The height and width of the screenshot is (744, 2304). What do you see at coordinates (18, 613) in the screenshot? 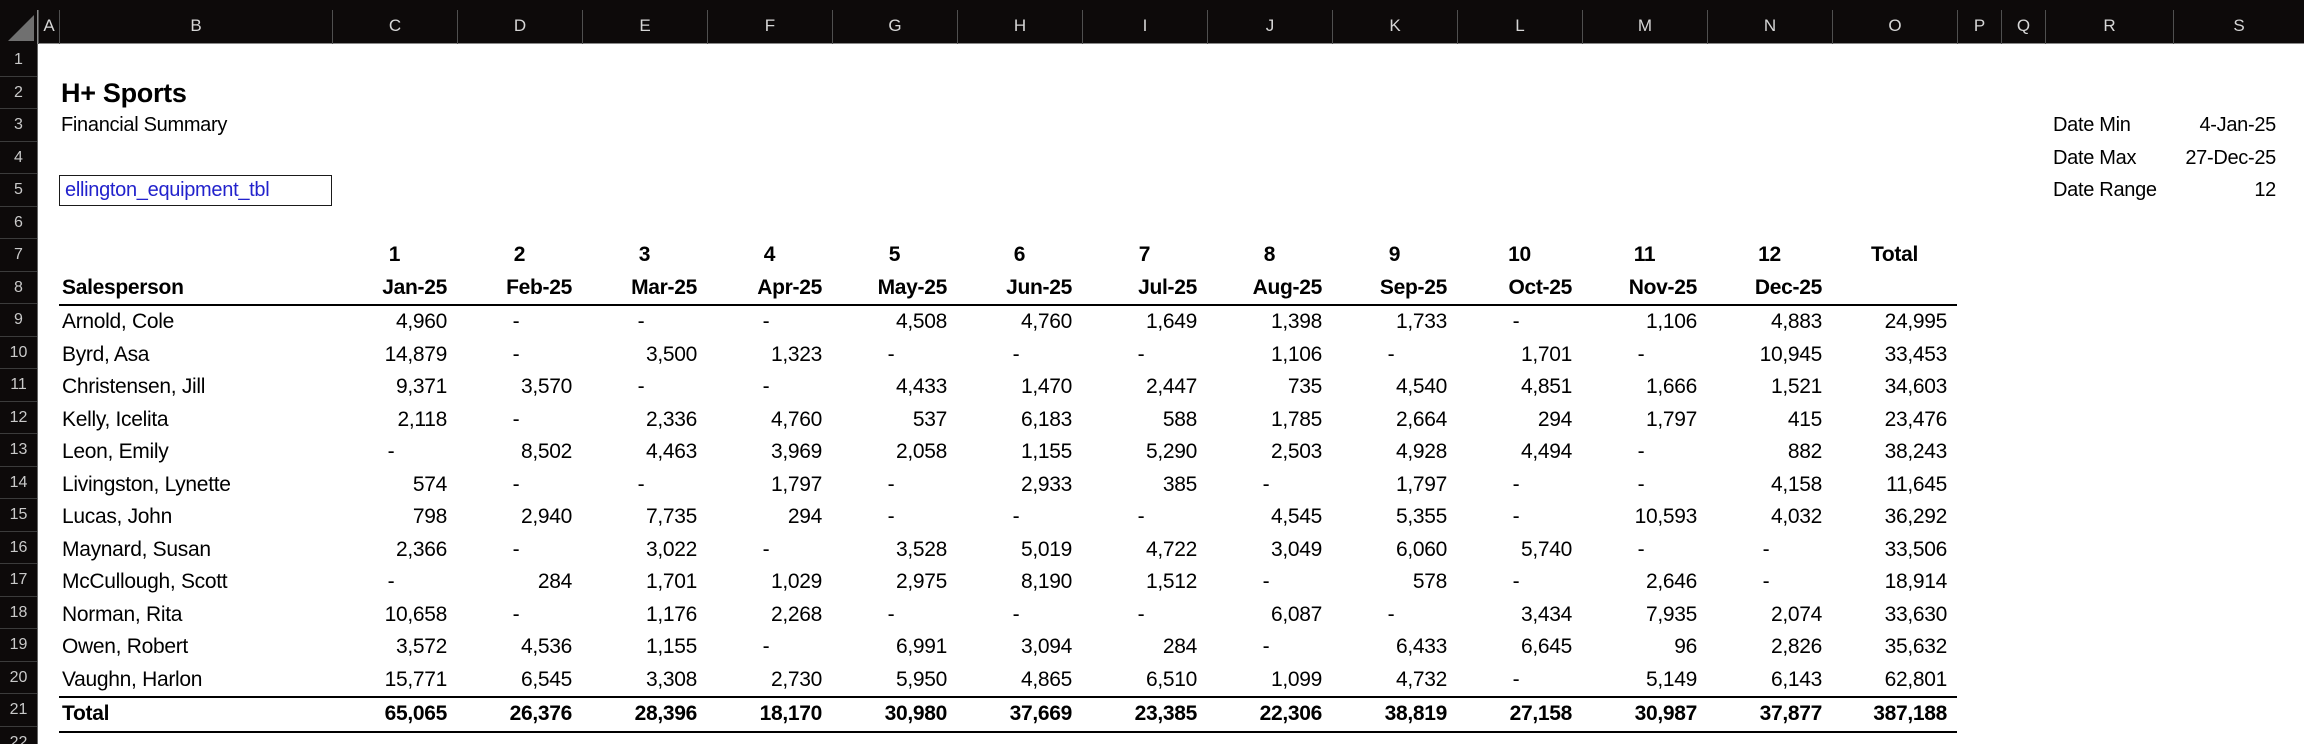
I see `row-header-18: 18` at bounding box center [18, 613].